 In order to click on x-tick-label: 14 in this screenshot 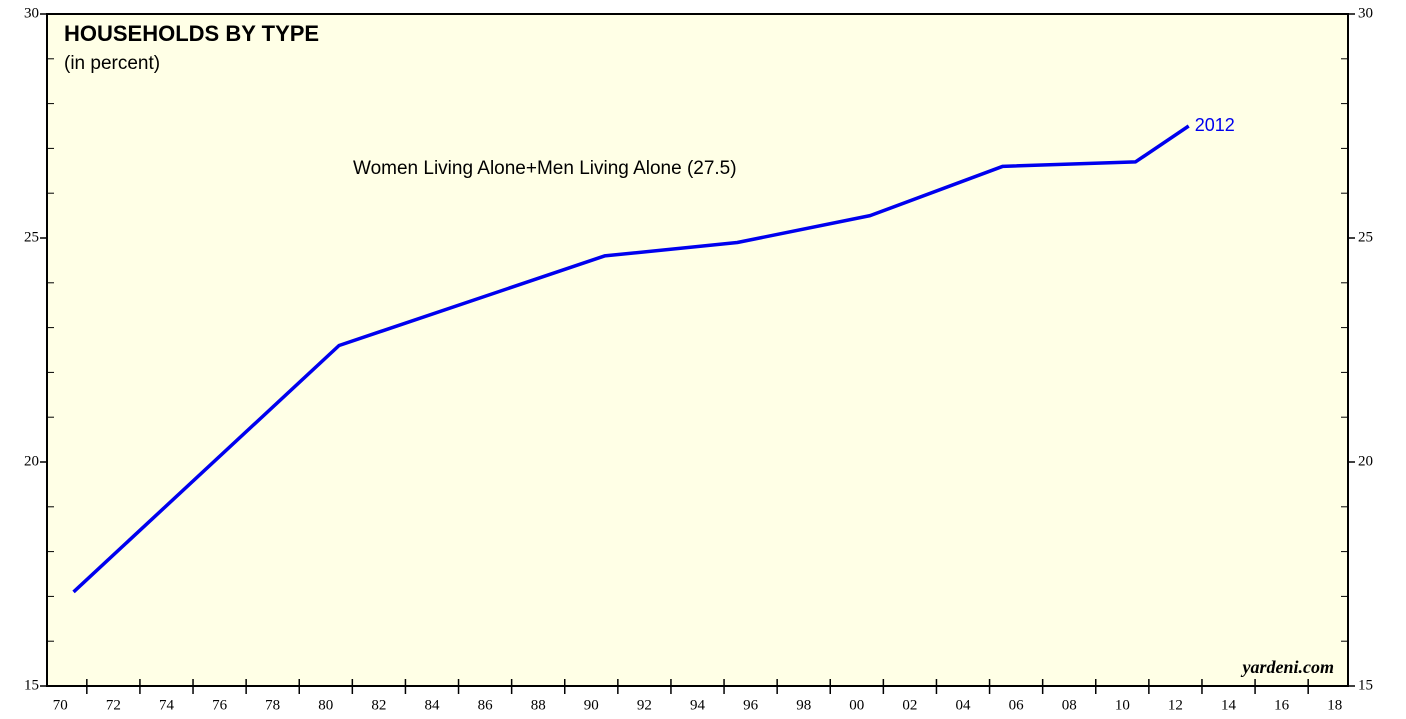, I will do `click(1229, 705)`.